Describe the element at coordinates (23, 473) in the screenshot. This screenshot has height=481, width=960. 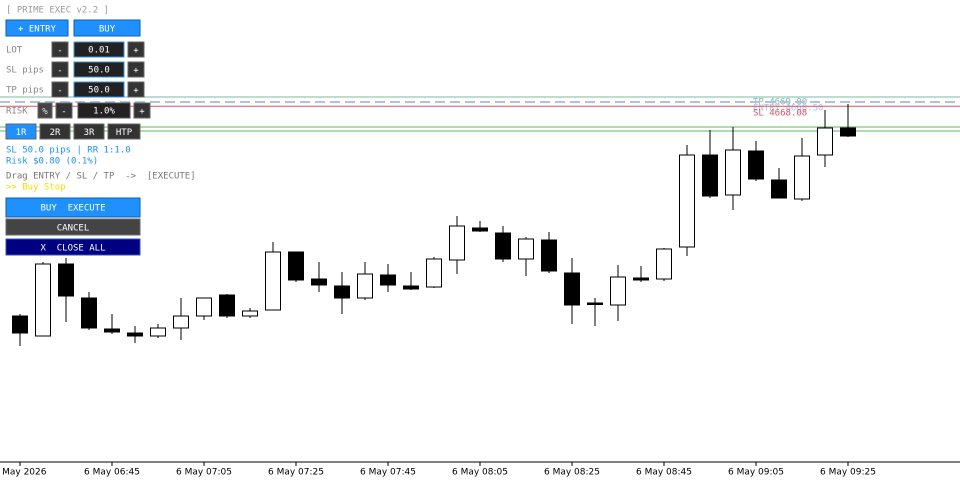
I see `x-tick-label: 6 May 2026` at that location.